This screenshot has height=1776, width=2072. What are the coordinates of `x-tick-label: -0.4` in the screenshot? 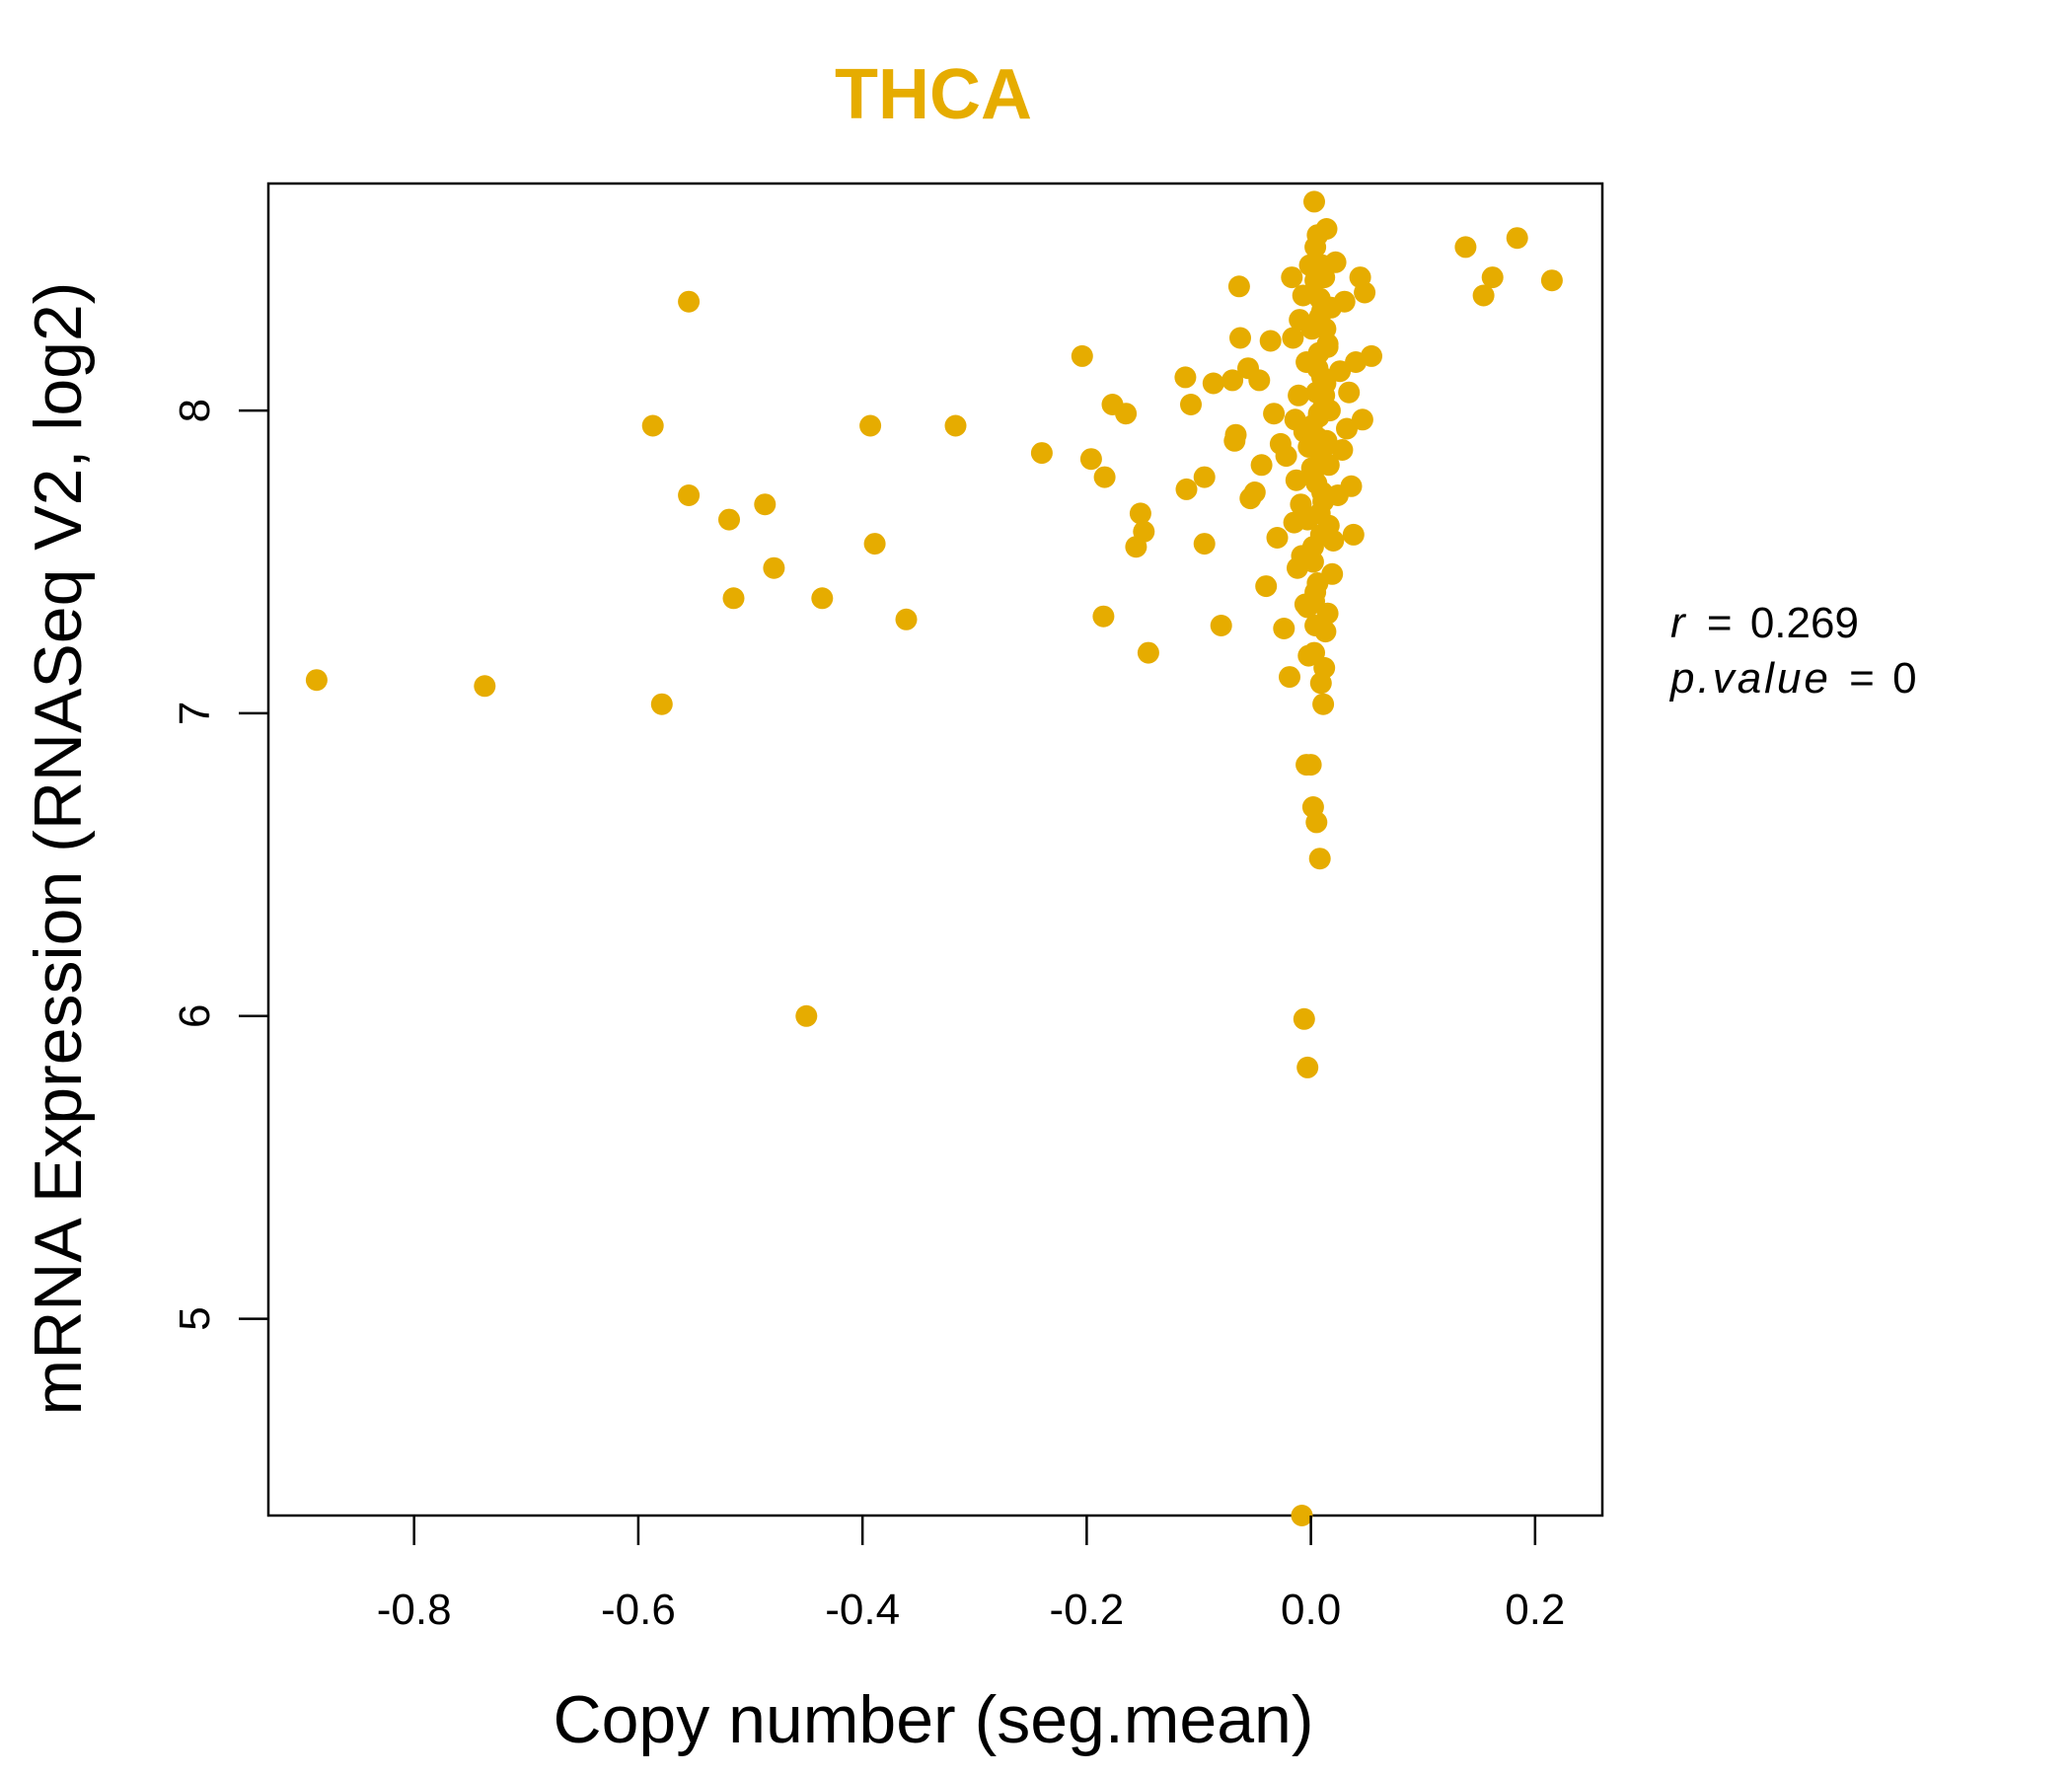 It's located at (863, 1610).